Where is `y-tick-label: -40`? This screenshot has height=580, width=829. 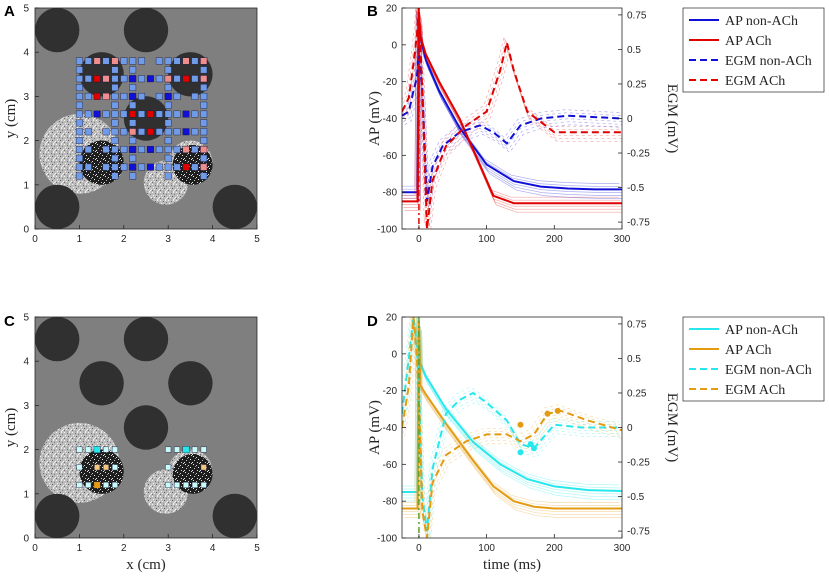
y-tick-label: -40 is located at coordinates (390, 428).